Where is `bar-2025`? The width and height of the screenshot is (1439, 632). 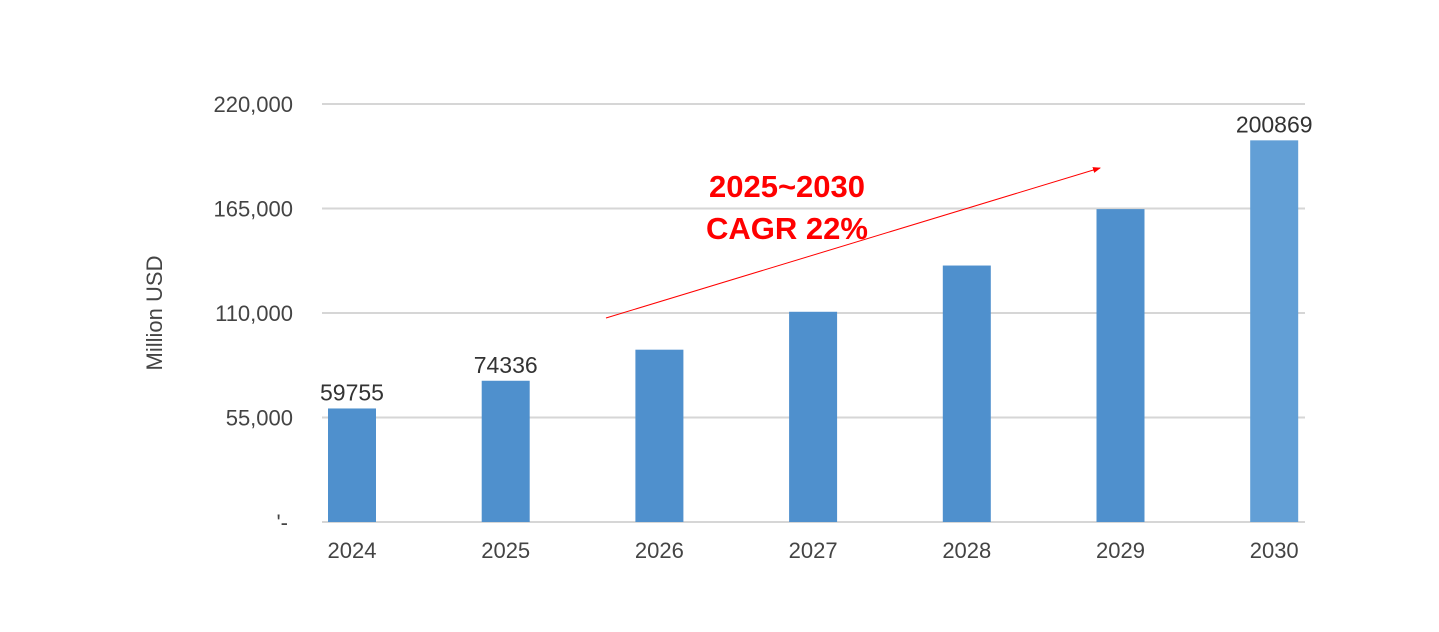 bar-2025 is located at coordinates (505, 451).